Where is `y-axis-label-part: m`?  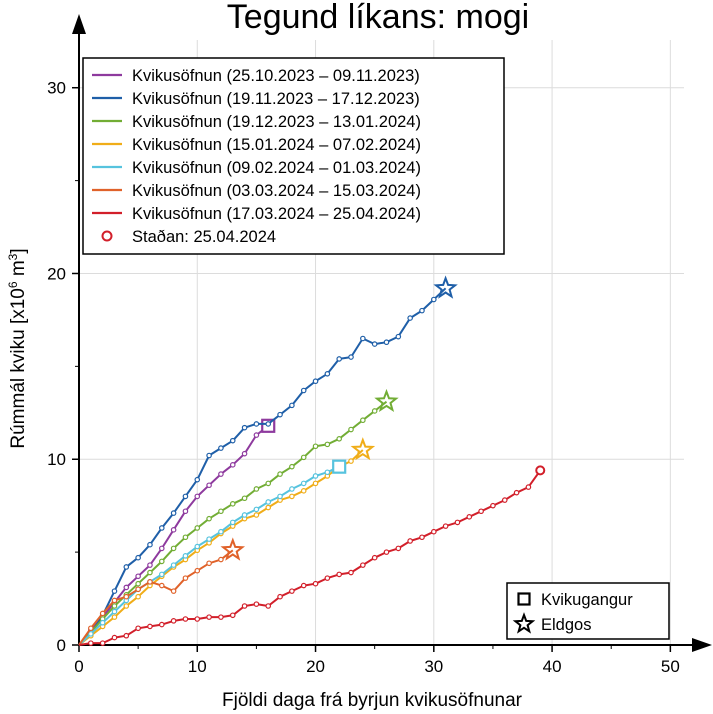
y-axis-label-part: m is located at coordinates (18, 270).